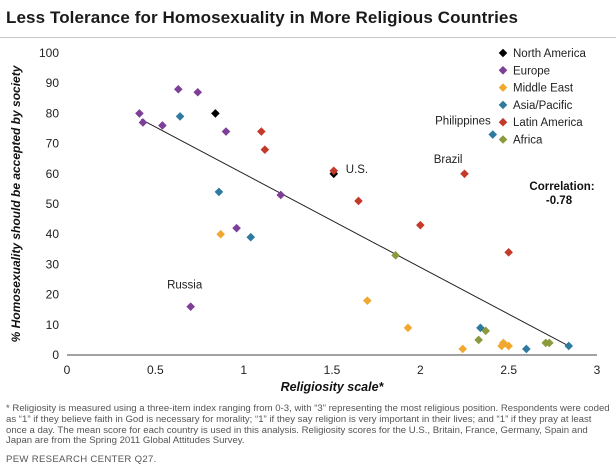  Describe the element at coordinates (185, 286) in the screenshot. I see `annotation-label: Russia` at that location.